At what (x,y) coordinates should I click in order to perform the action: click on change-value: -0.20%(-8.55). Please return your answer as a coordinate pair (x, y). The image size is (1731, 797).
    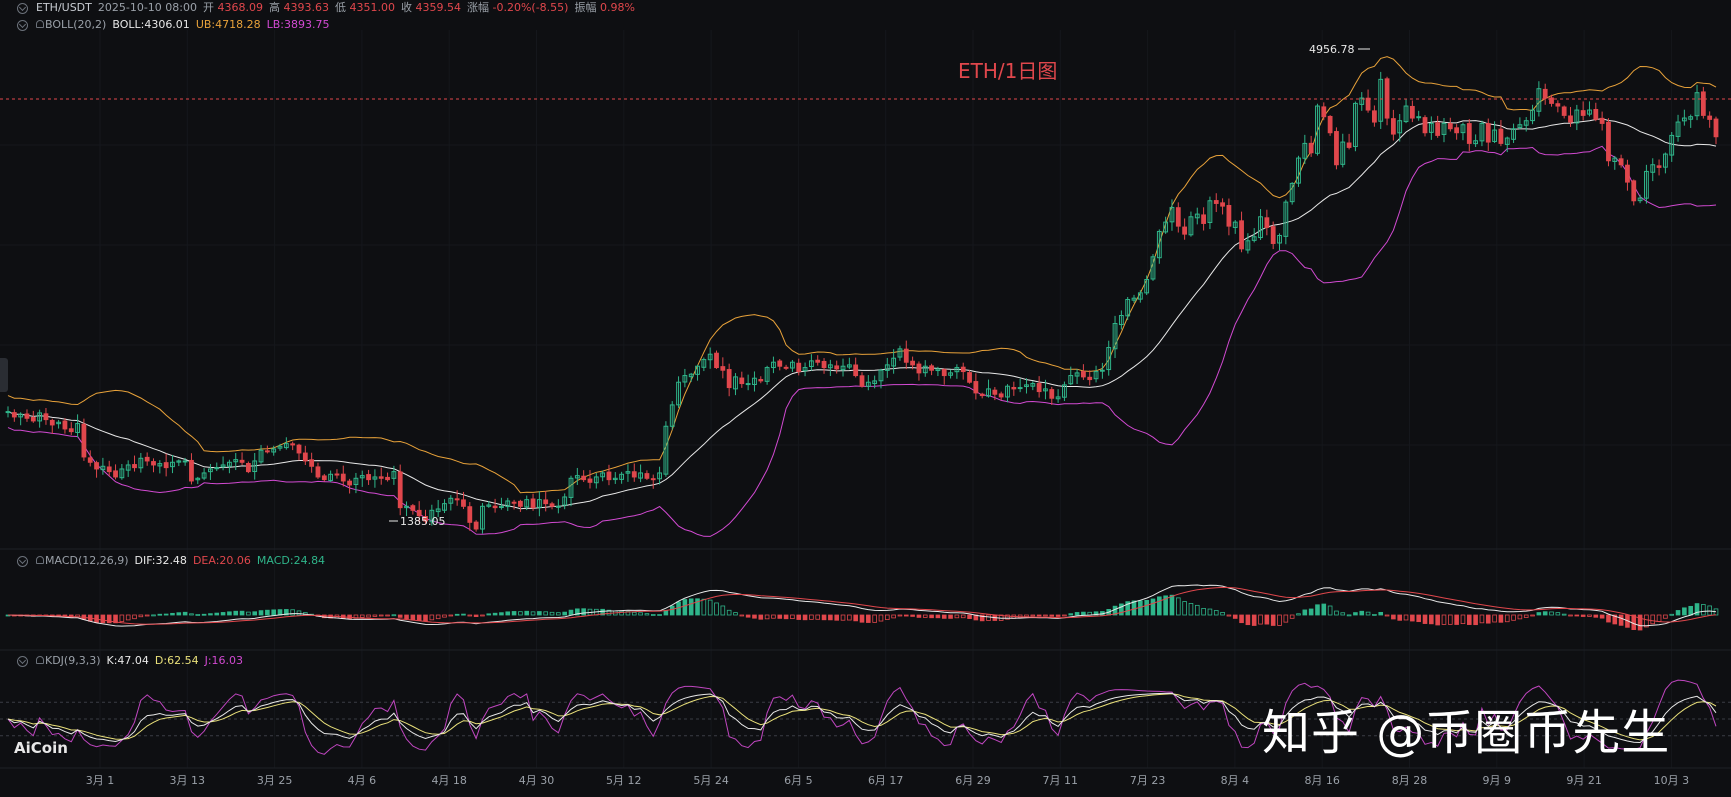
    Looking at the image, I should click on (530, 7).